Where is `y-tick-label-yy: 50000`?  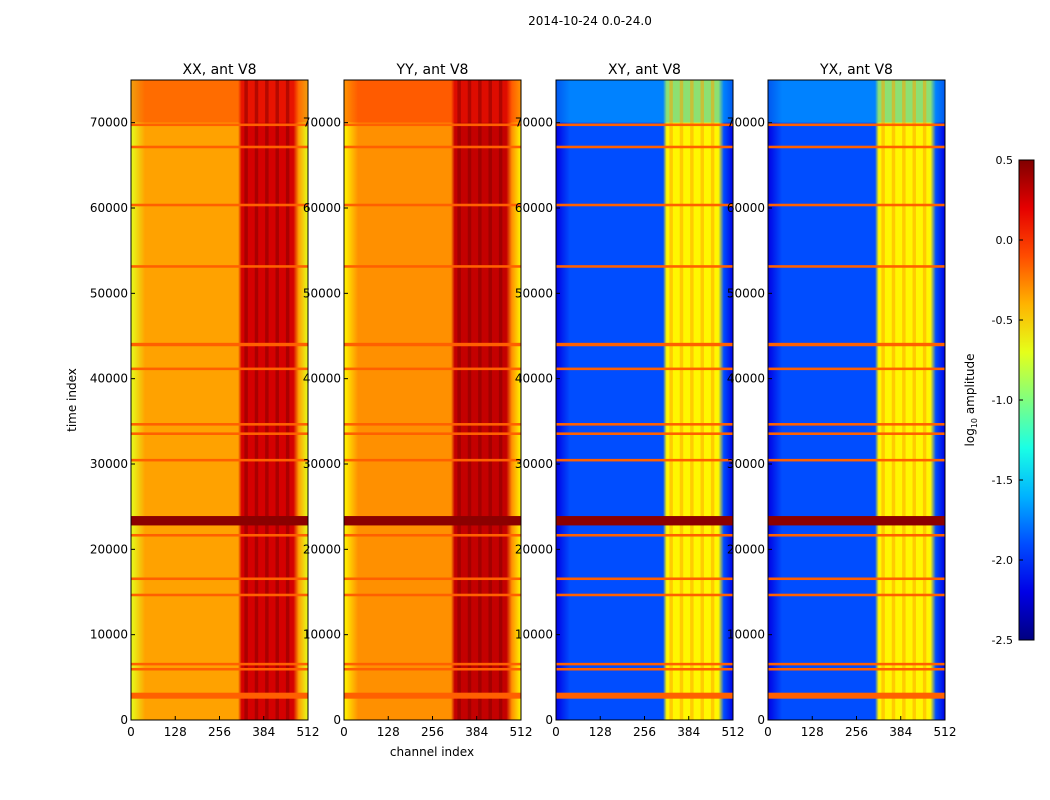
y-tick-label-yy: 50000 is located at coordinates (322, 293).